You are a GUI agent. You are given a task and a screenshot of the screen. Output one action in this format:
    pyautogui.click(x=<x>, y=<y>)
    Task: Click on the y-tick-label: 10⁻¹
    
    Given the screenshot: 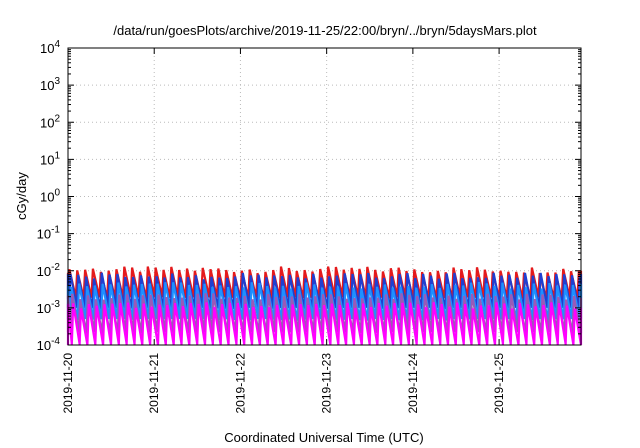 What is the action you would take?
    pyautogui.click(x=49, y=233)
    